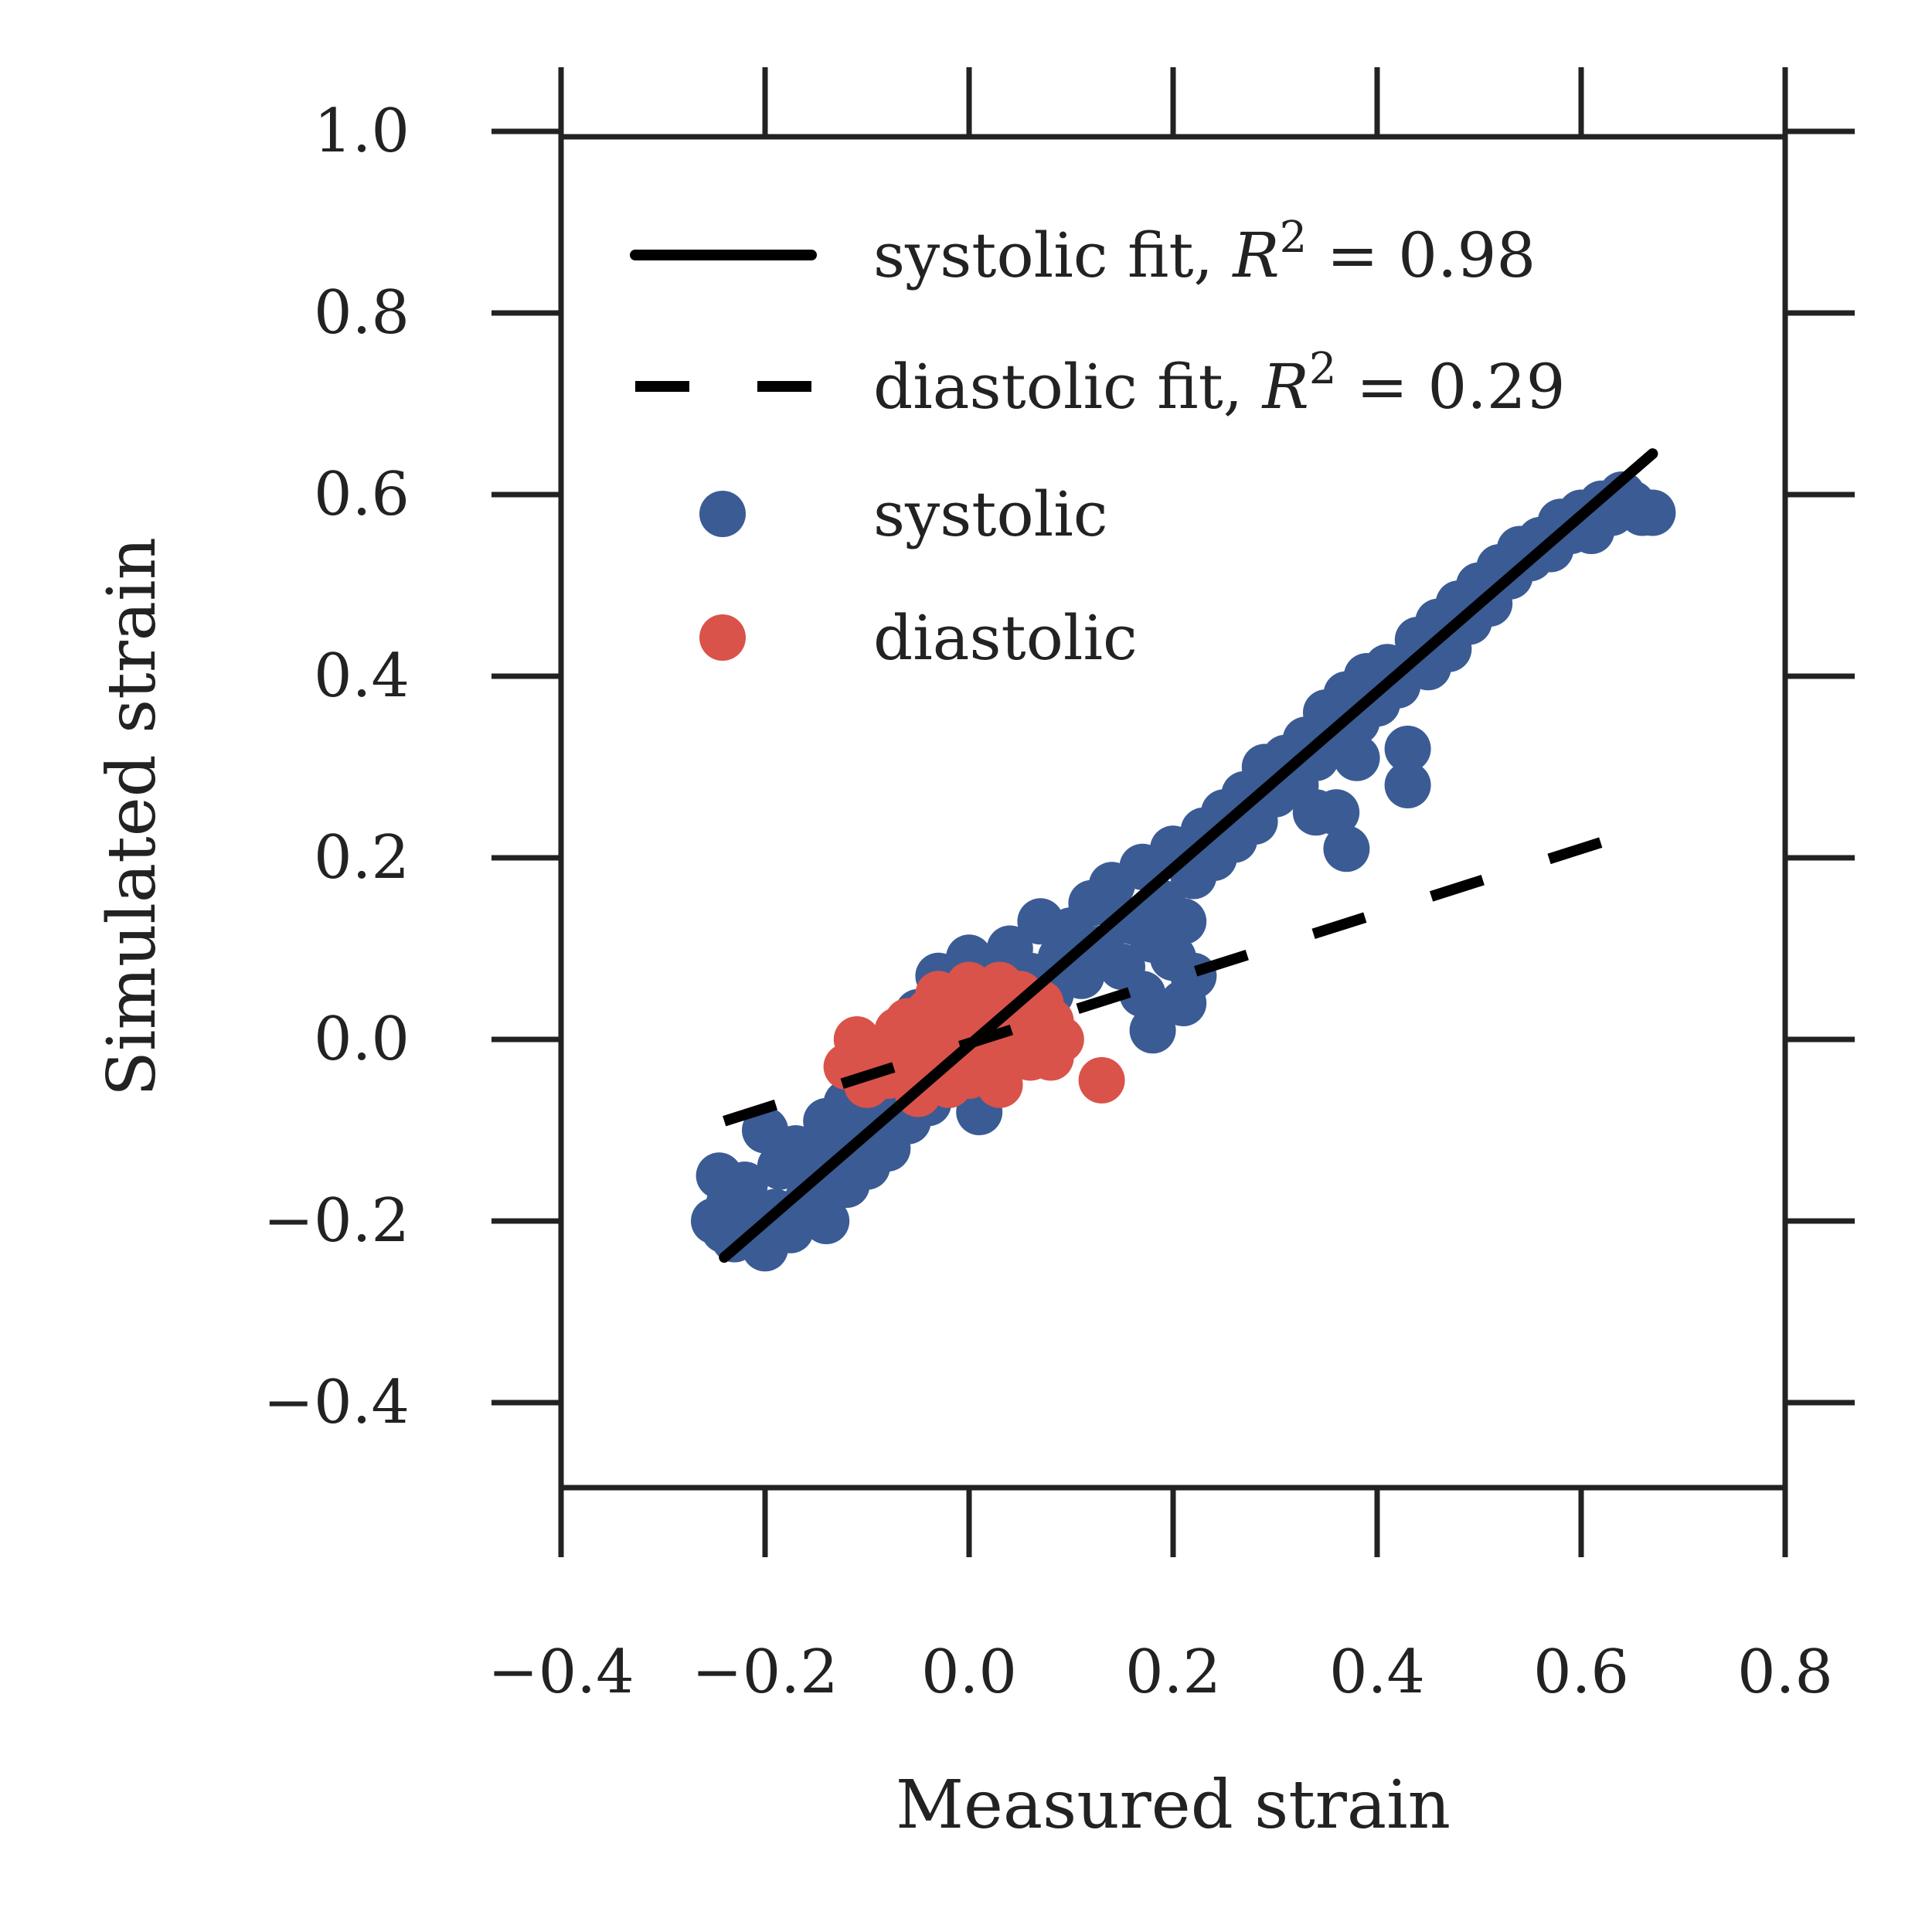 This screenshot has width=1932, height=1932. Describe the element at coordinates (1377, 1672) in the screenshot. I see `x-tick-label: 0.4` at that location.